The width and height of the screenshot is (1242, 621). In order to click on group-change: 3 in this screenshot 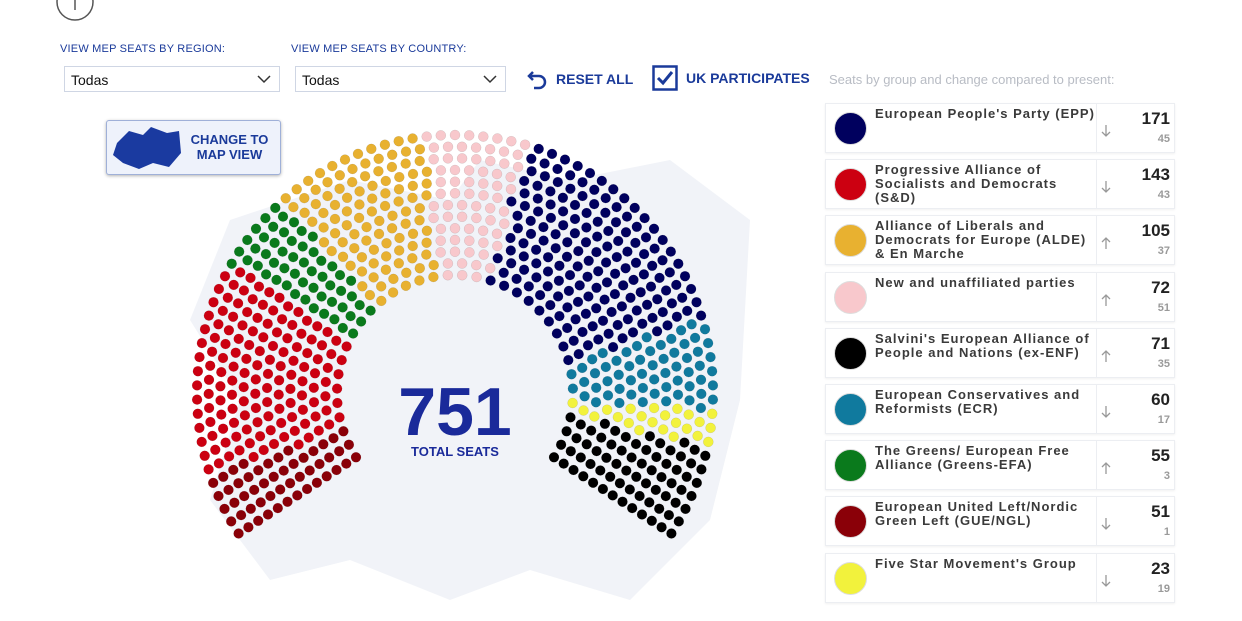, I will do `click(1166, 476)`.